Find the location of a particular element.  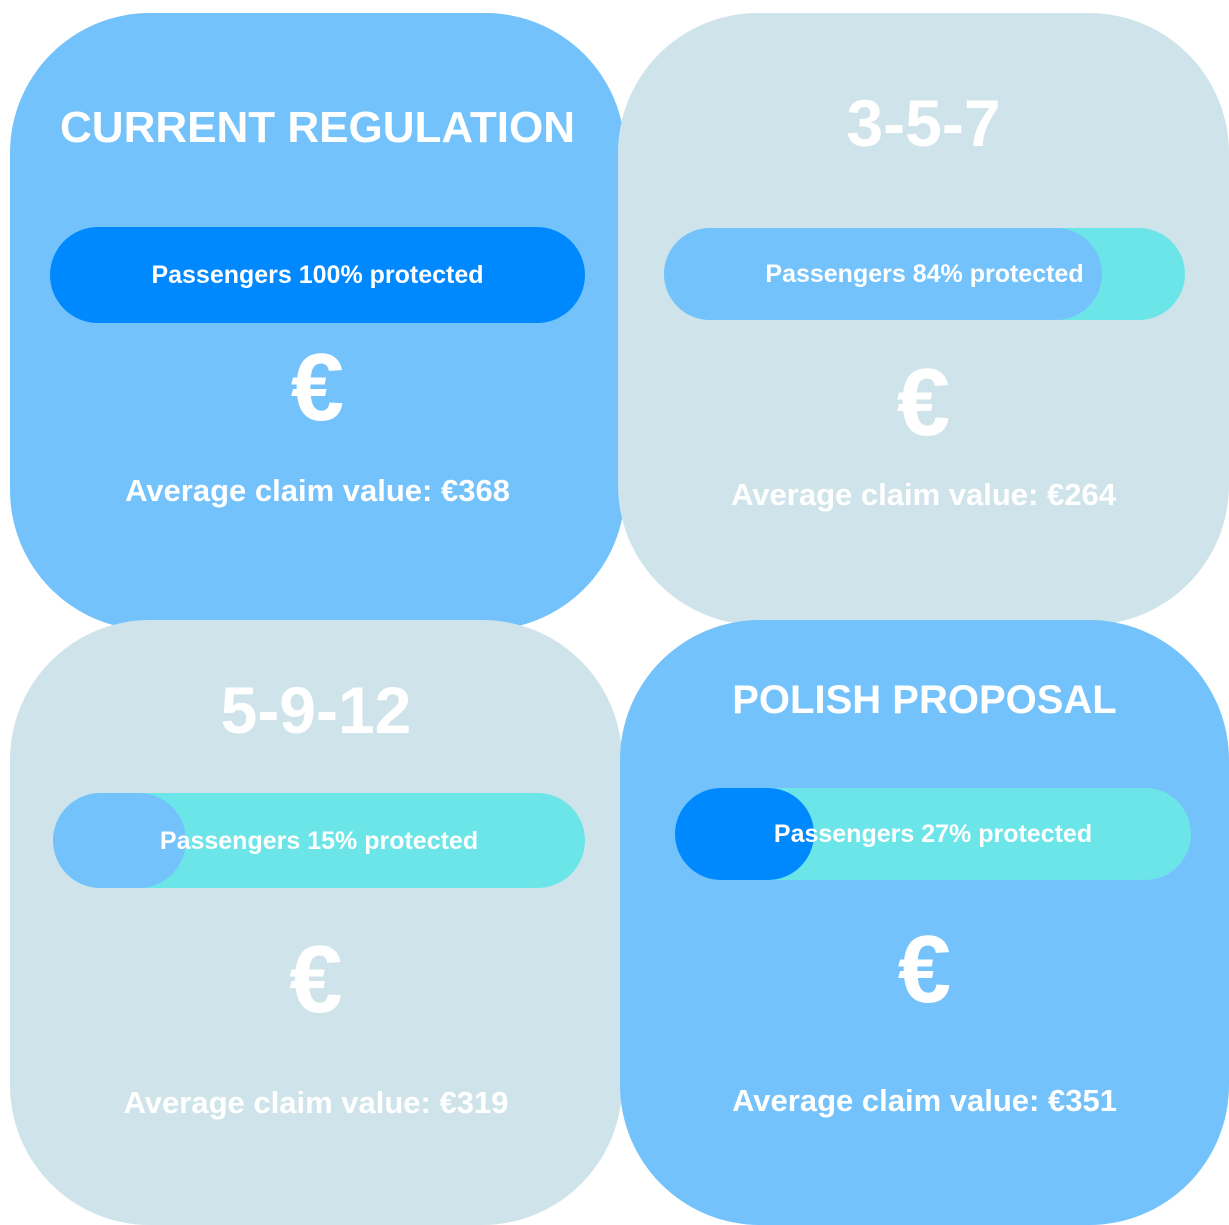

claim-label: Average claim value: €264 is located at coordinates (923, 494).